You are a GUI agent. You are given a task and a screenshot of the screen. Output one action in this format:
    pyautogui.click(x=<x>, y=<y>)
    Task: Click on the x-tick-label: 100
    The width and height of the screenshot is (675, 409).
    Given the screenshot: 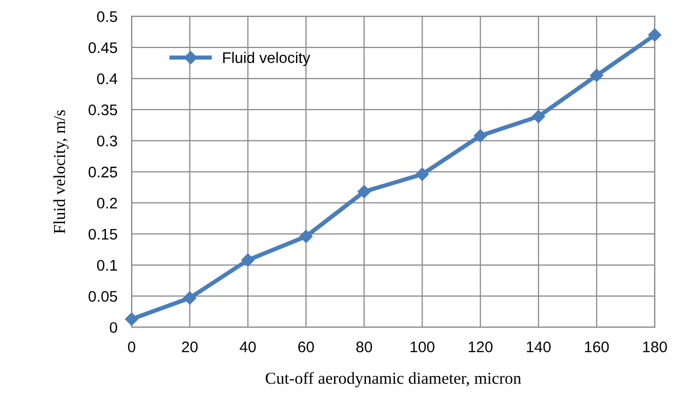 What is the action you would take?
    pyautogui.click(x=422, y=346)
    